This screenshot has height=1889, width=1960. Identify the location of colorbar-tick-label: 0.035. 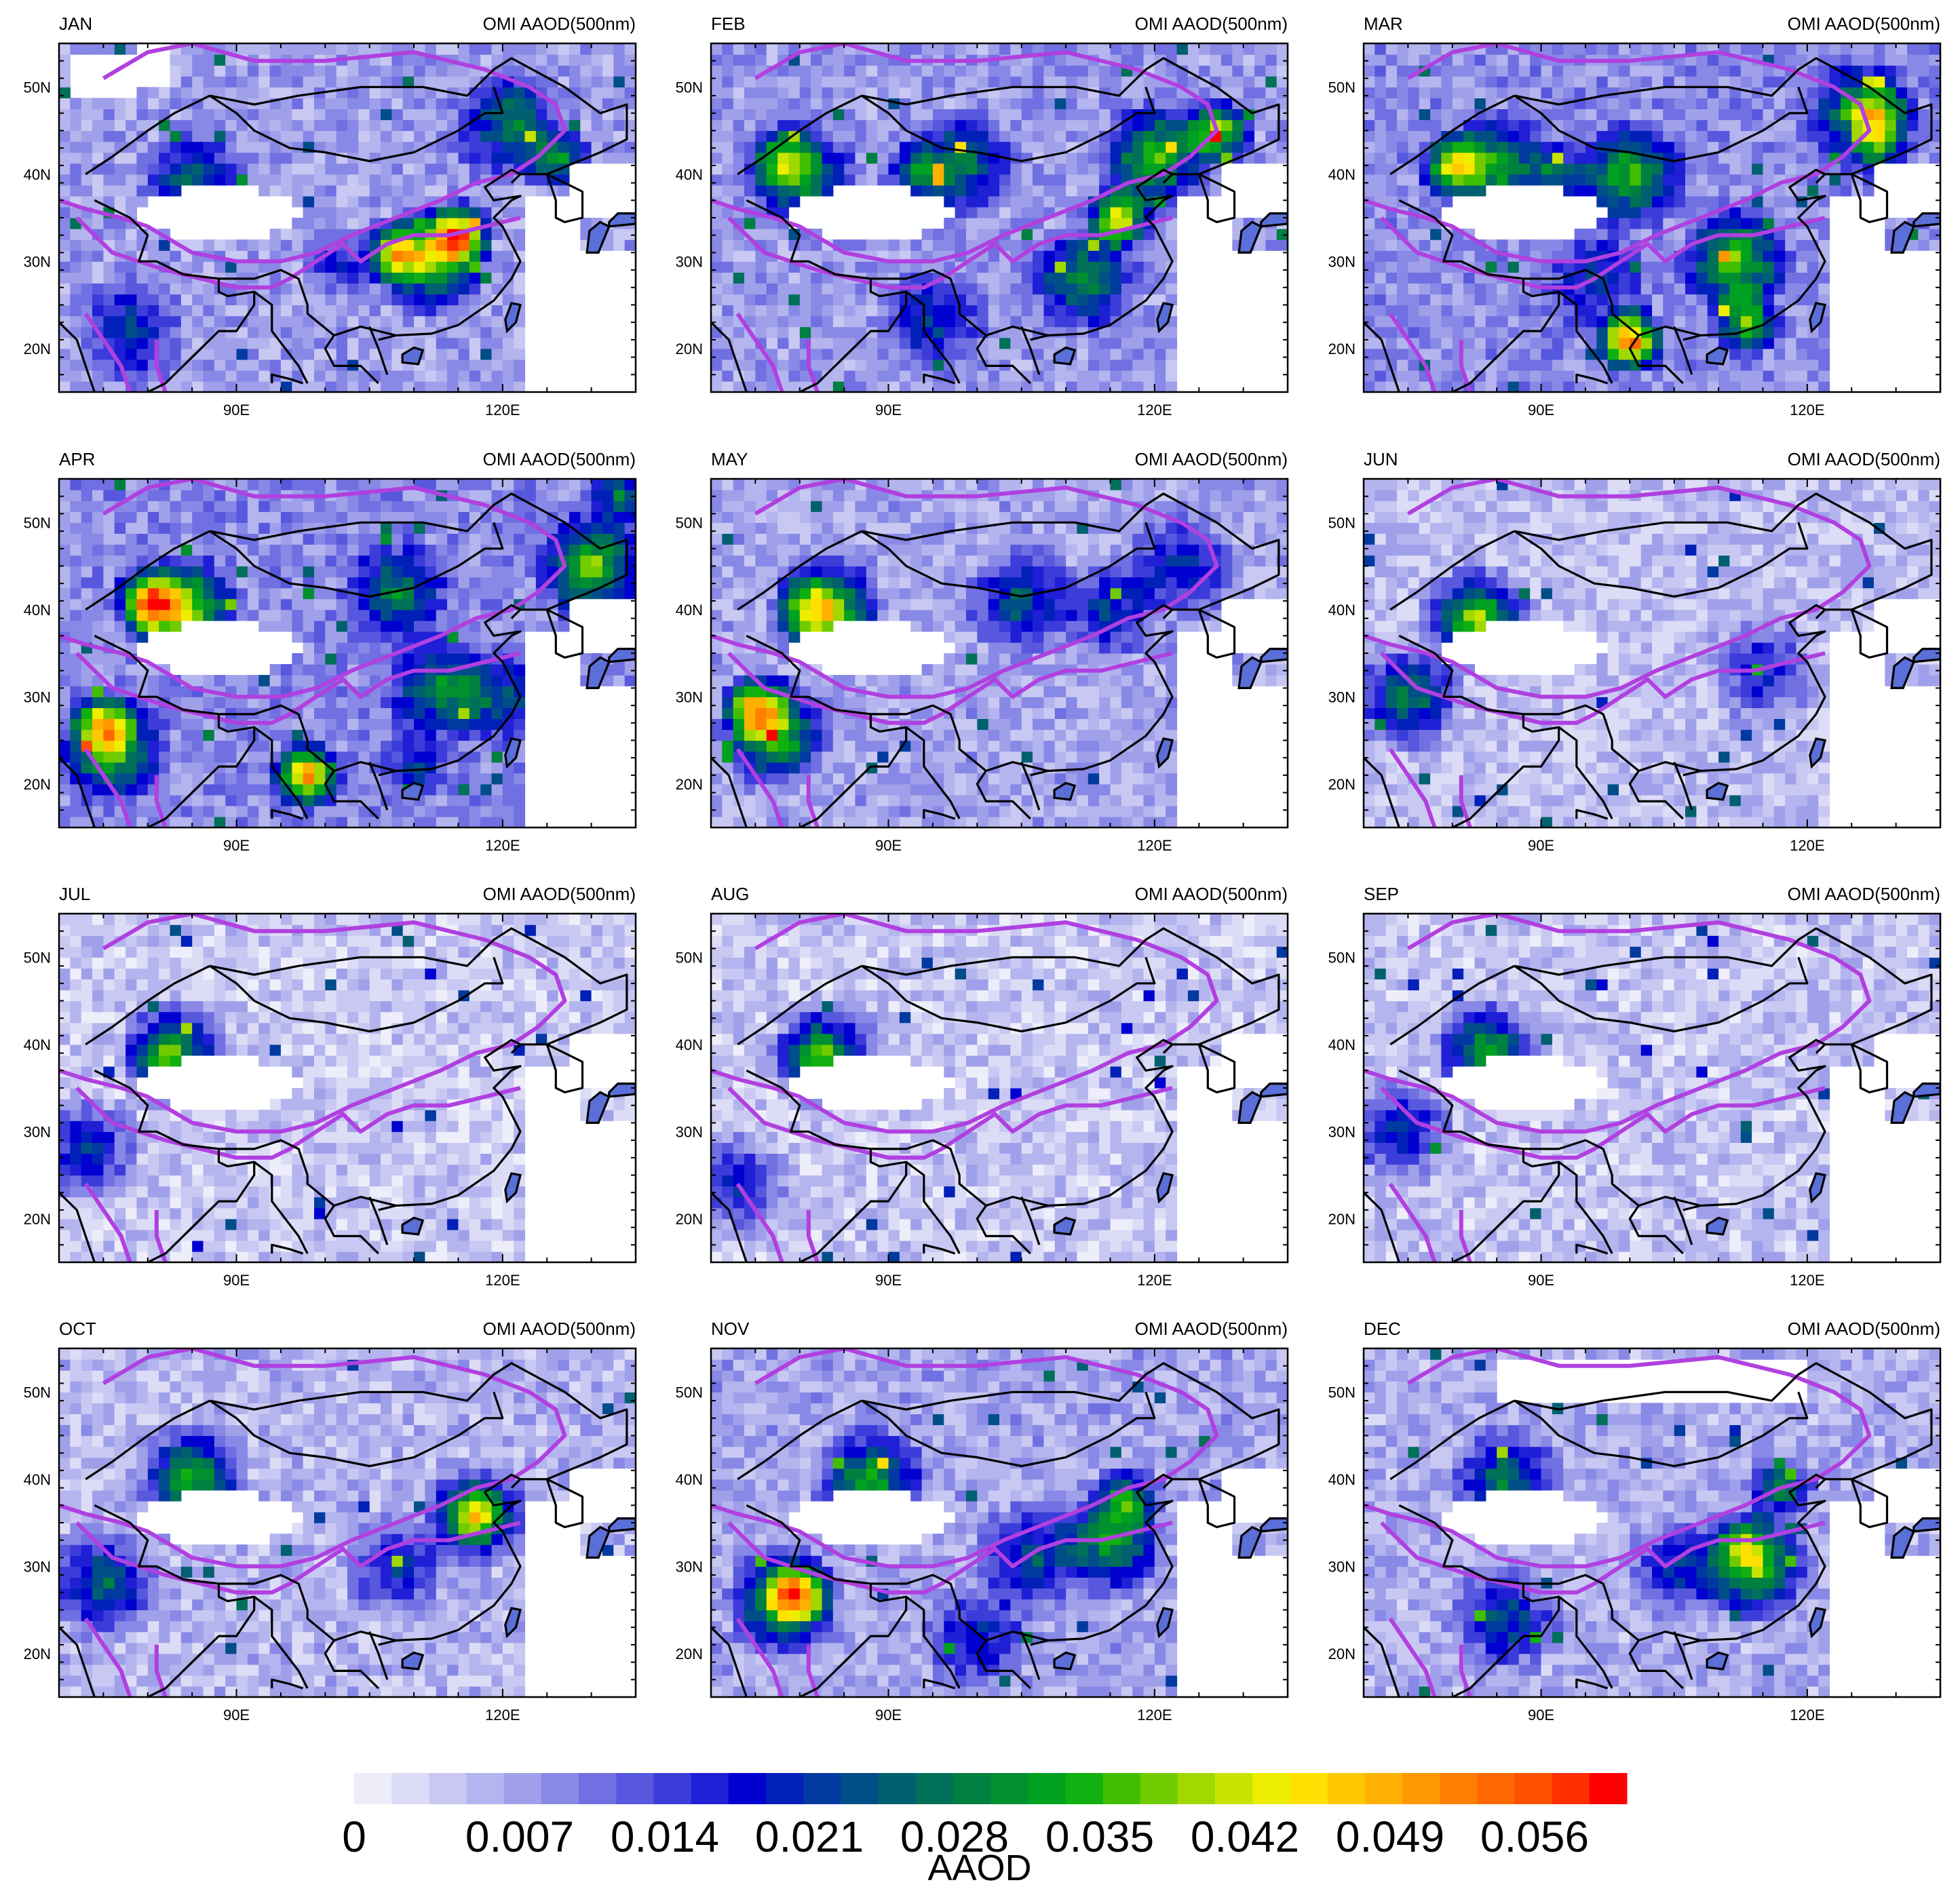
(1099, 1837).